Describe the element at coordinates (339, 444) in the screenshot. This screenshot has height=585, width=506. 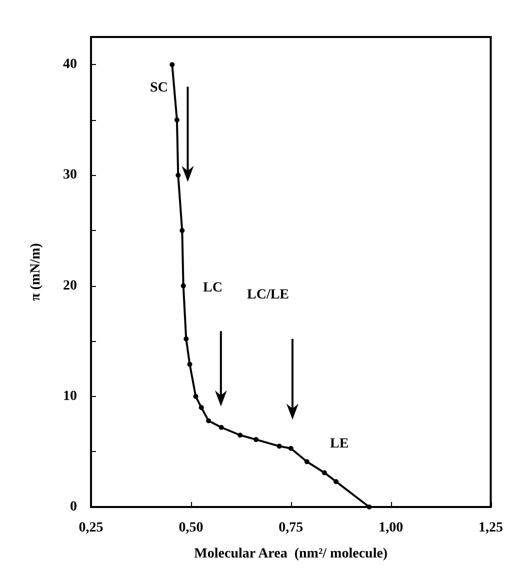
I see `annotation: LE` at that location.